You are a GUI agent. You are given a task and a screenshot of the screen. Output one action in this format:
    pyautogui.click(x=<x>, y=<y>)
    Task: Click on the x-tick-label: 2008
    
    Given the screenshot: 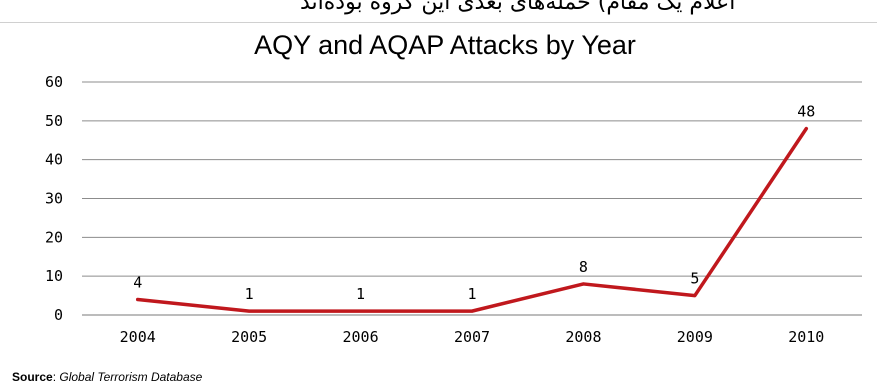 What is the action you would take?
    pyautogui.click(x=583, y=337)
    